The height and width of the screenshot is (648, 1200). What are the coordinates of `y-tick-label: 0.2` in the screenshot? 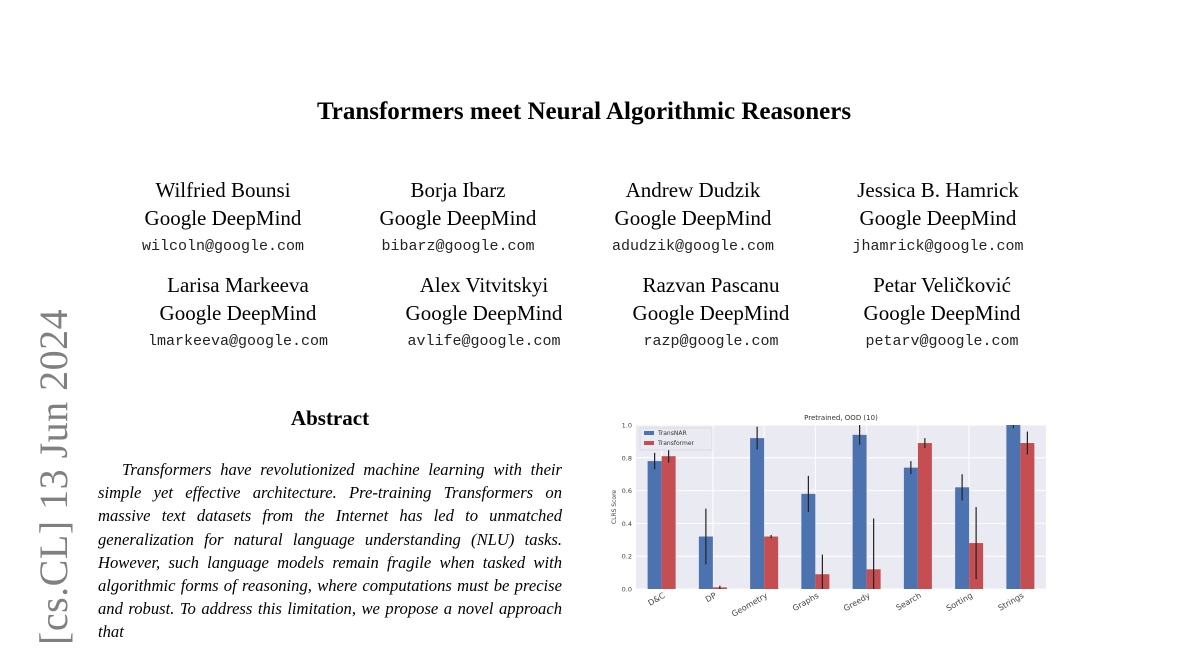 It's located at (627, 557).